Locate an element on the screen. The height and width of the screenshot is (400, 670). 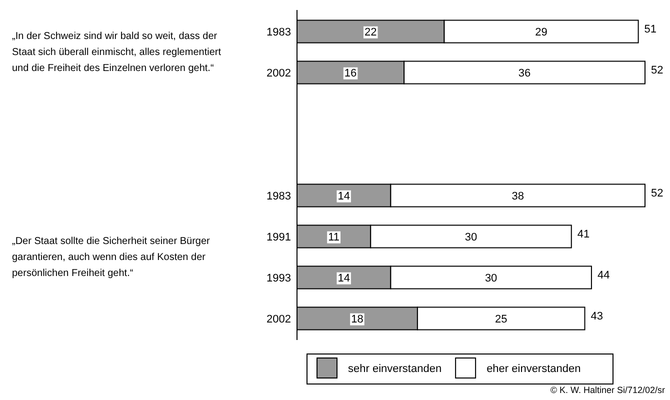
total-label: 43 is located at coordinates (597, 316).